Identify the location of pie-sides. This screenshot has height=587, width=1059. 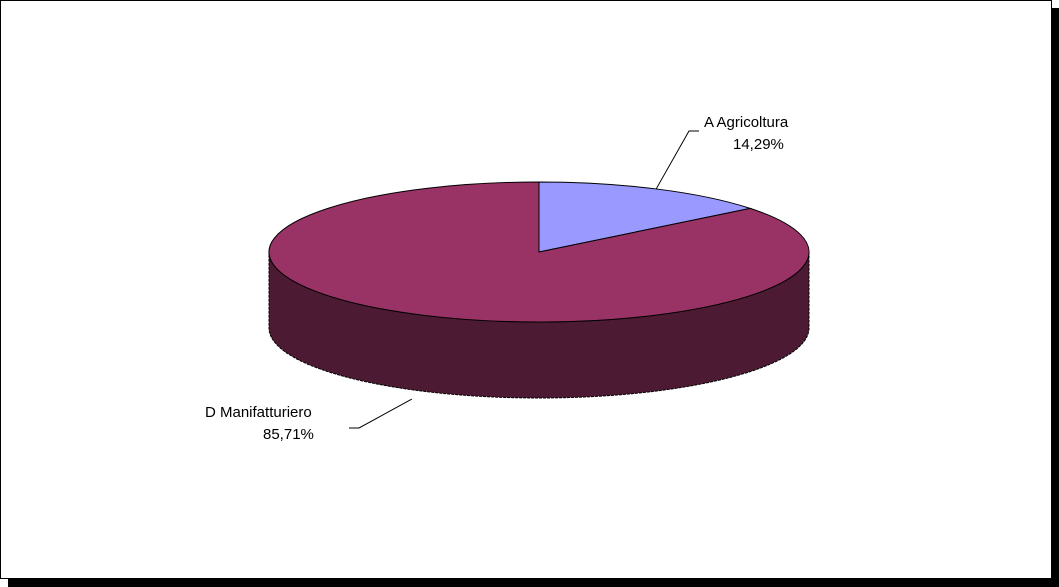
(539, 325).